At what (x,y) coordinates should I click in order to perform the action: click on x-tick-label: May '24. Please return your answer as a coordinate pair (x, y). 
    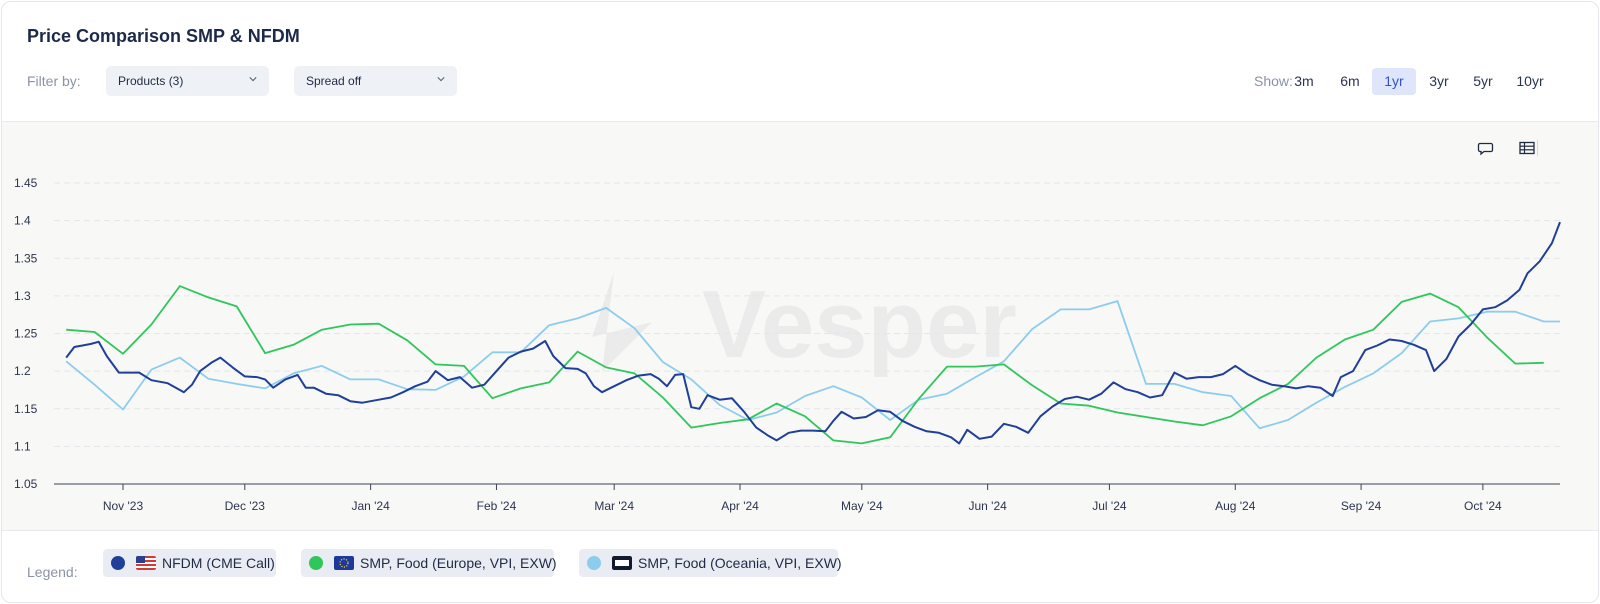
    Looking at the image, I should click on (862, 506).